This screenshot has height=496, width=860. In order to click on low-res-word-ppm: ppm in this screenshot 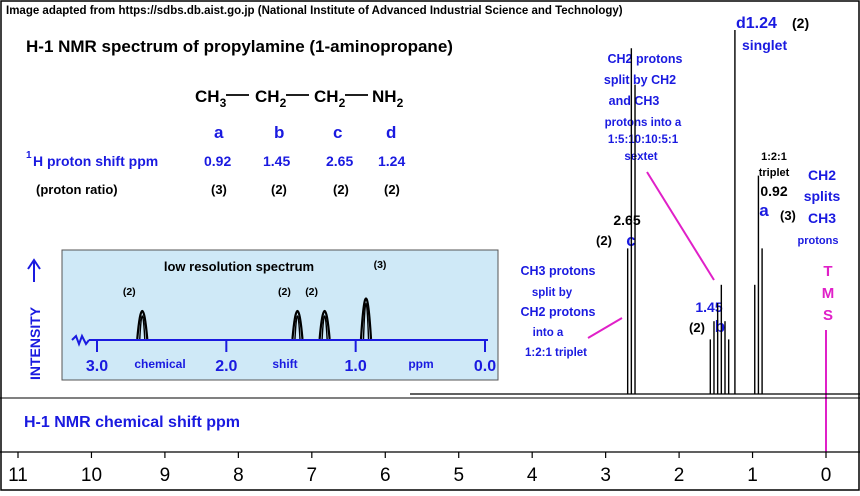, I will do `click(420, 364)`.